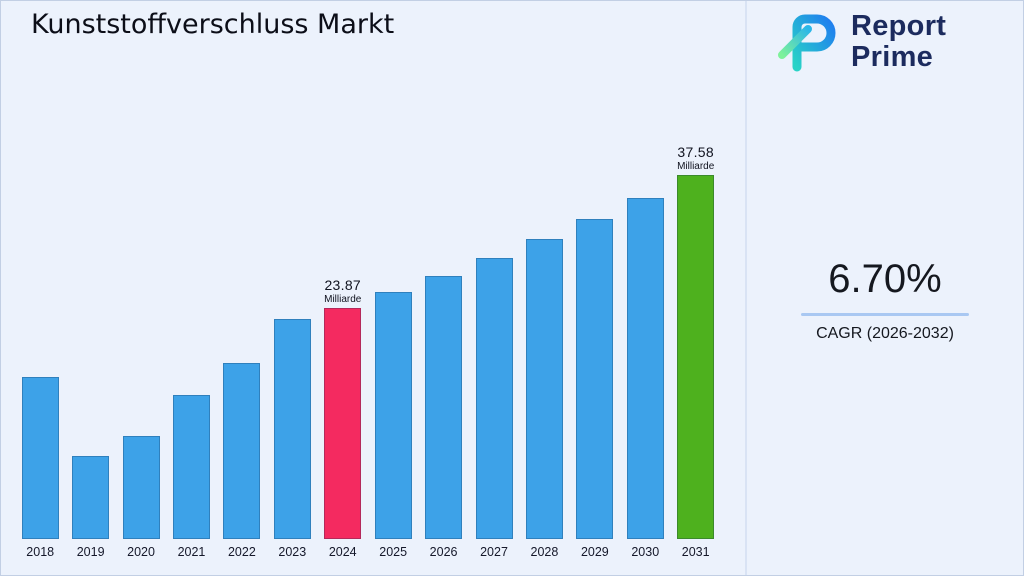  What do you see at coordinates (393, 552) in the screenshot?
I see `x-axis-label-2025: 2025` at bounding box center [393, 552].